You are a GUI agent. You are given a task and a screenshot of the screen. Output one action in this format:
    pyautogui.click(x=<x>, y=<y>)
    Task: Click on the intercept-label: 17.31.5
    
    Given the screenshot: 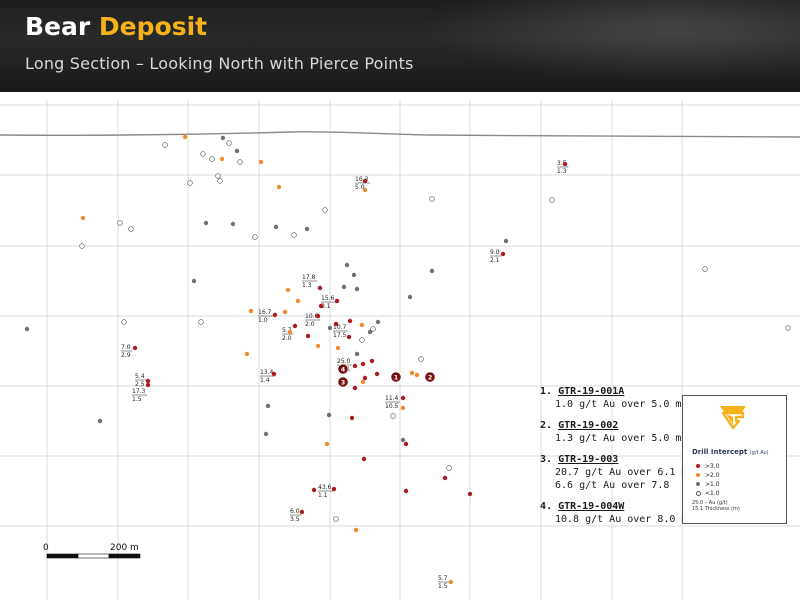 What is the action you would take?
    pyautogui.click(x=140, y=395)
    